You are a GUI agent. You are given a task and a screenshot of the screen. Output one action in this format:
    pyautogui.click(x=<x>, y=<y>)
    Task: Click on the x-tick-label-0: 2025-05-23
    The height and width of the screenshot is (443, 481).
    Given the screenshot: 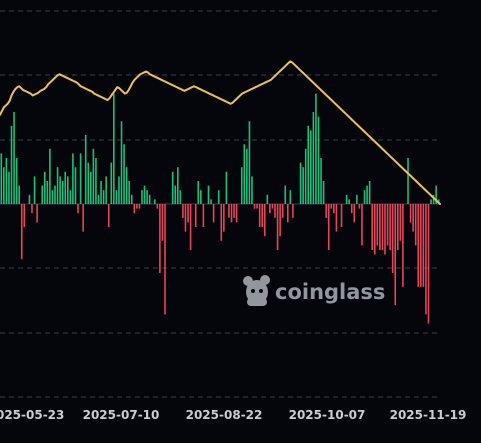 What is the action you would take?
    pyautogui.click(x=32, y=415)
    